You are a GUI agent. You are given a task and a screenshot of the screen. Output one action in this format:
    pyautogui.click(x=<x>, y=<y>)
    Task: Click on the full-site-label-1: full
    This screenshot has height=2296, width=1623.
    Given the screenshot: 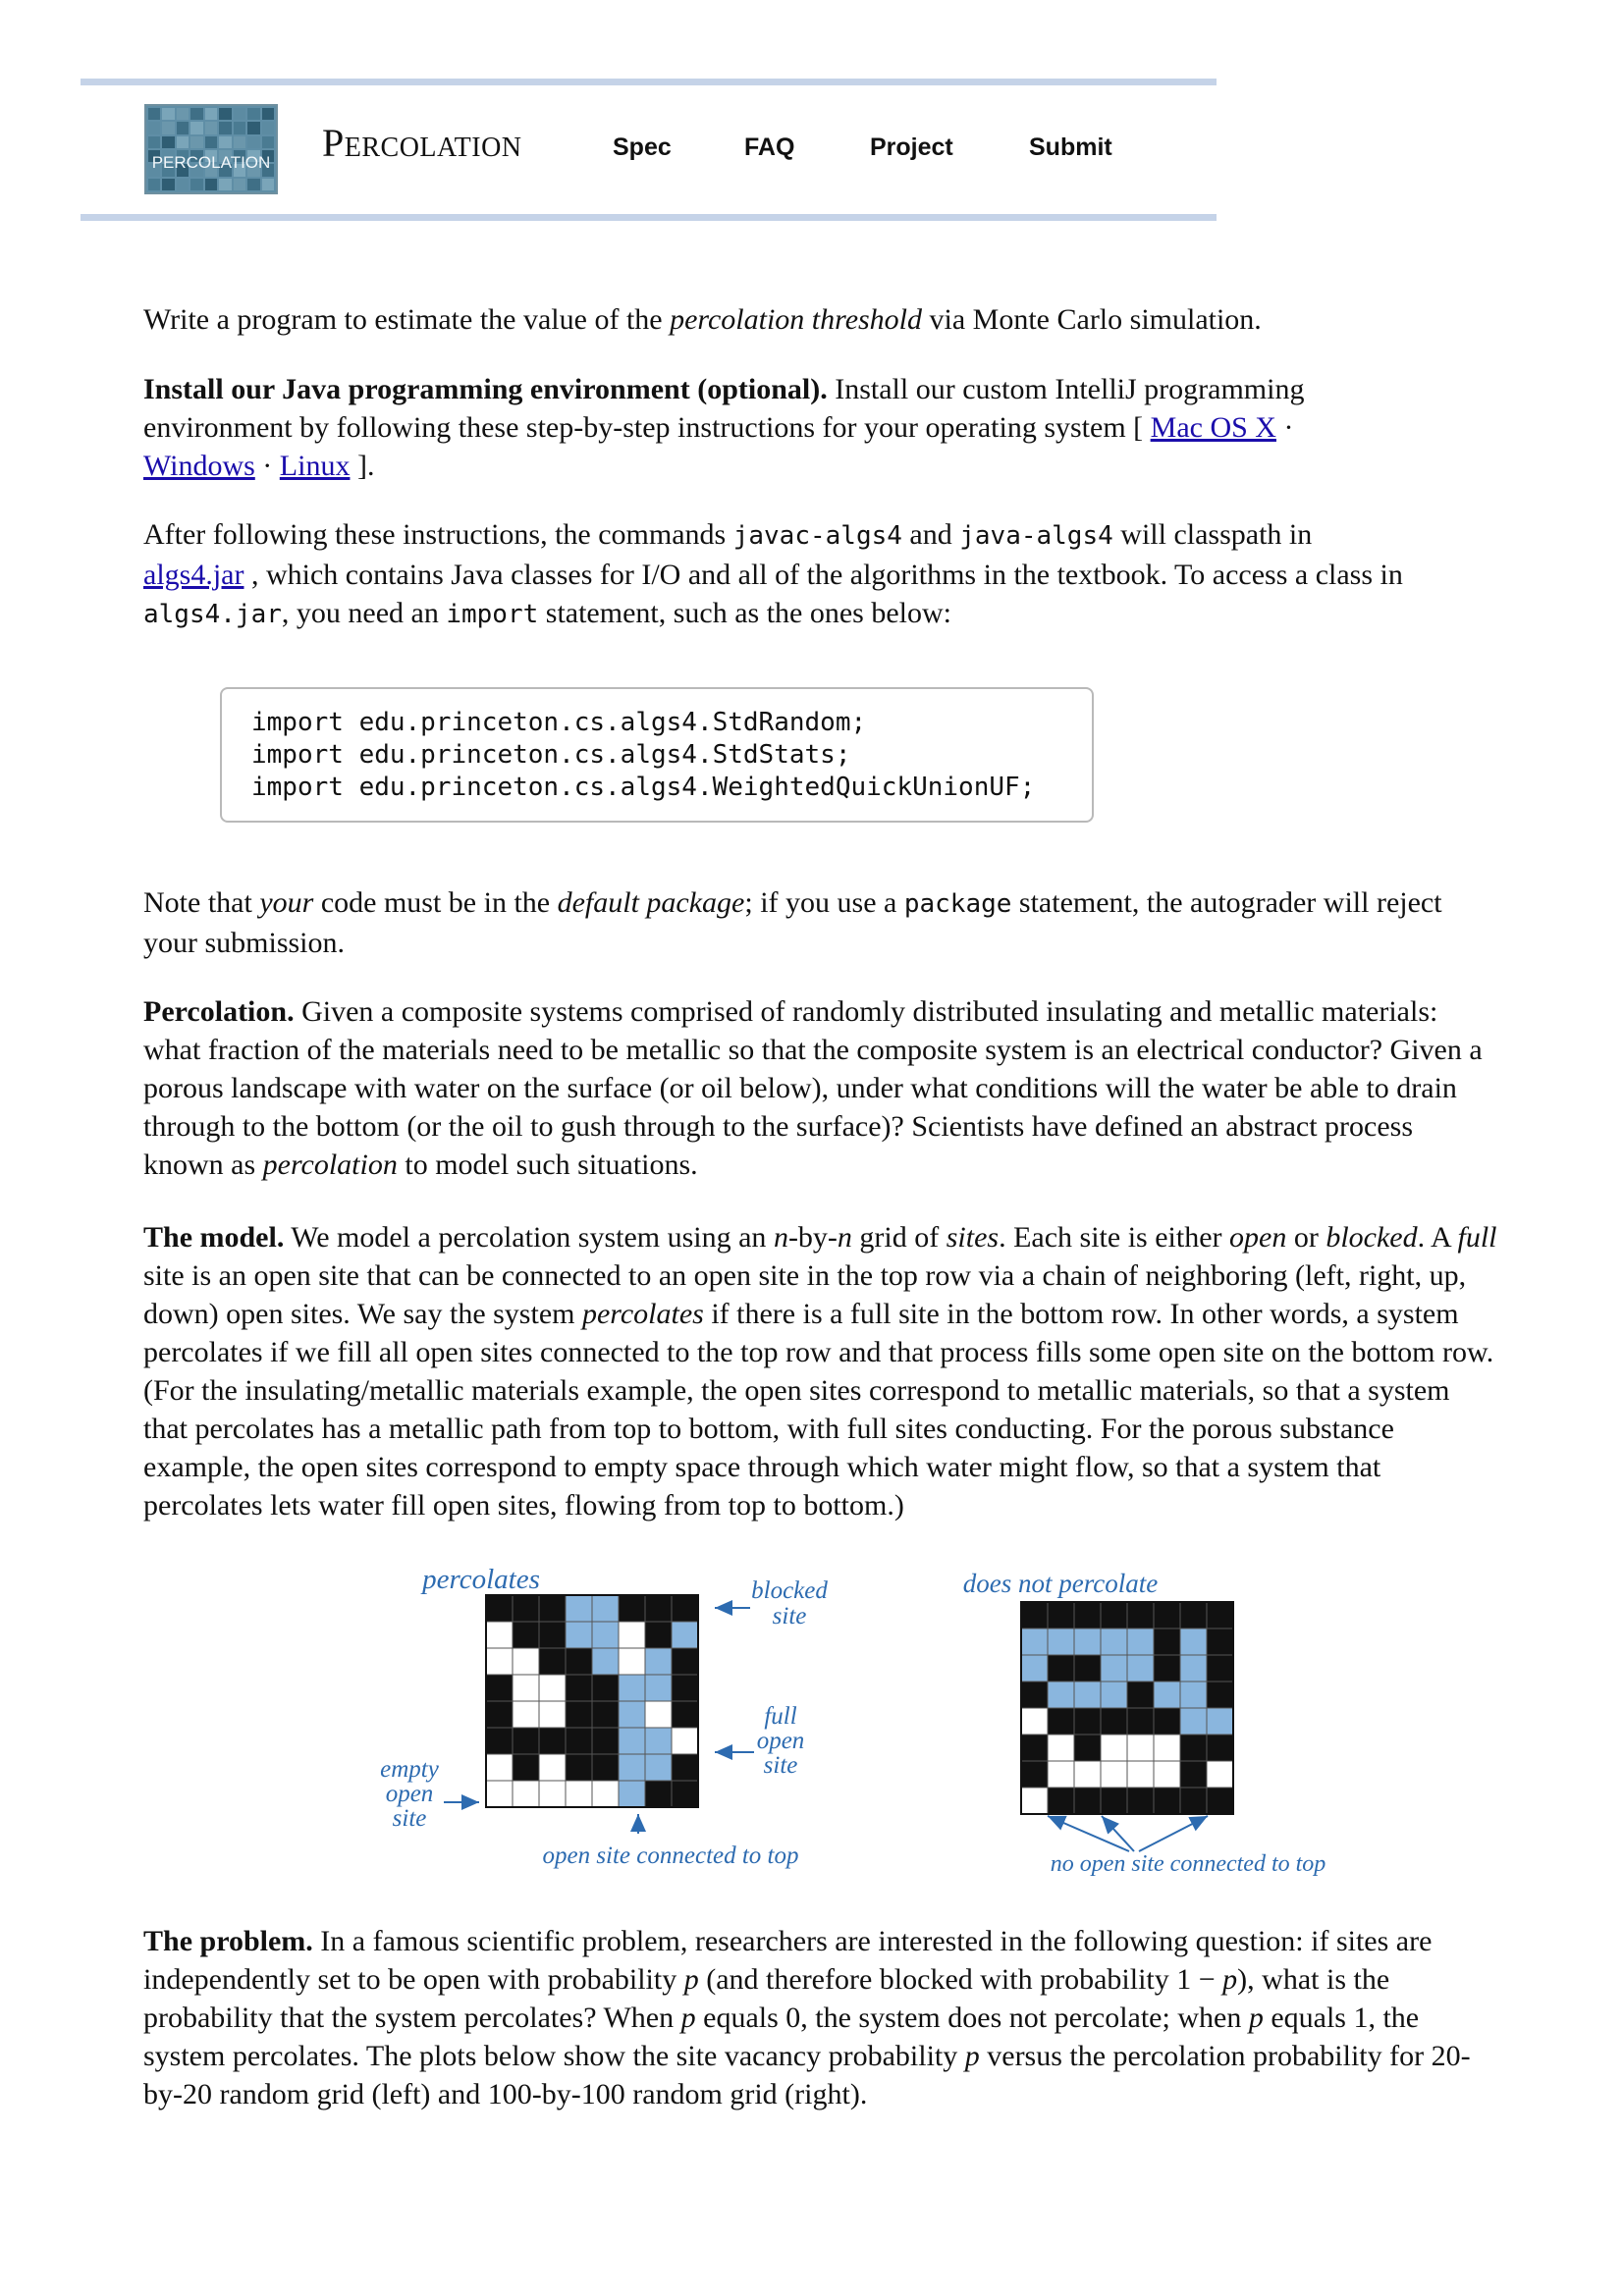 What is the action you would take?
    pyautogui.click(x=780, y=1716)
    